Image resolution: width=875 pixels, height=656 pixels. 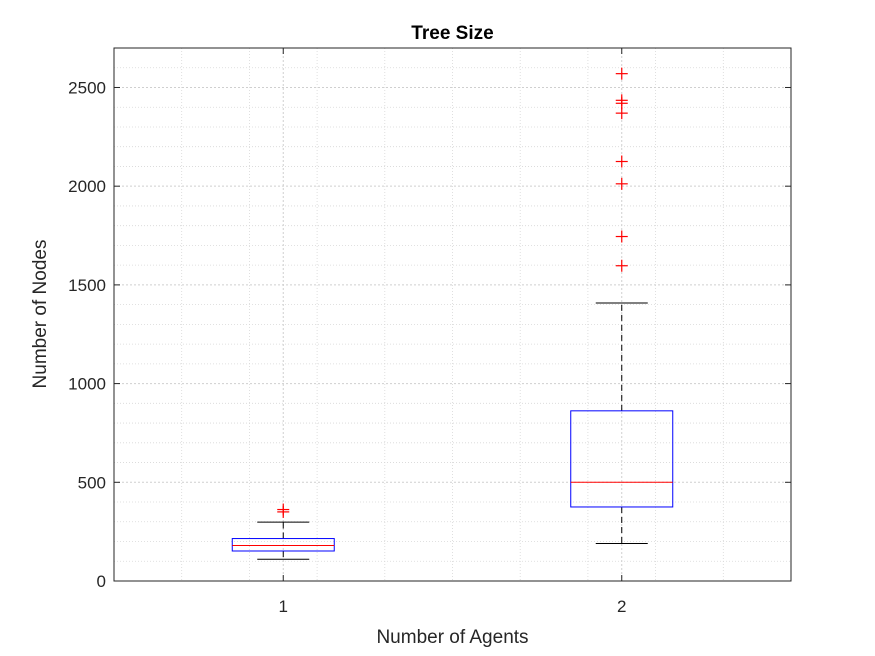 What do you see at coordinates (40, 314) in the screenshot?
I see `y-axis-label: Number of Nodes` at bounding box center [40, 314].